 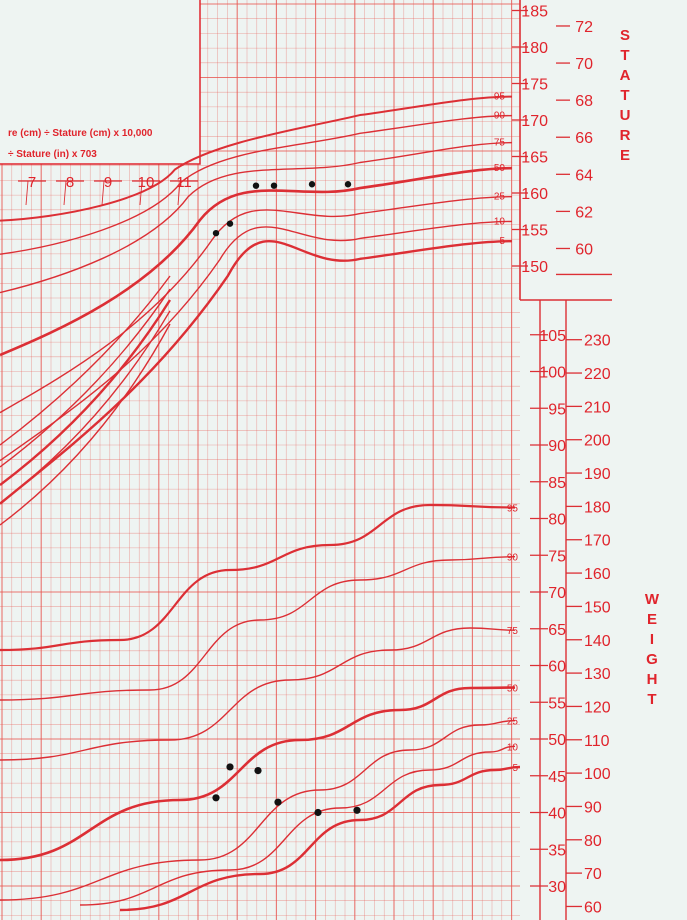 What do you see at coordinates (500, 221) in the screenshot?
I see `stature-percentile-label: 10` at bounding box center [500, 221].